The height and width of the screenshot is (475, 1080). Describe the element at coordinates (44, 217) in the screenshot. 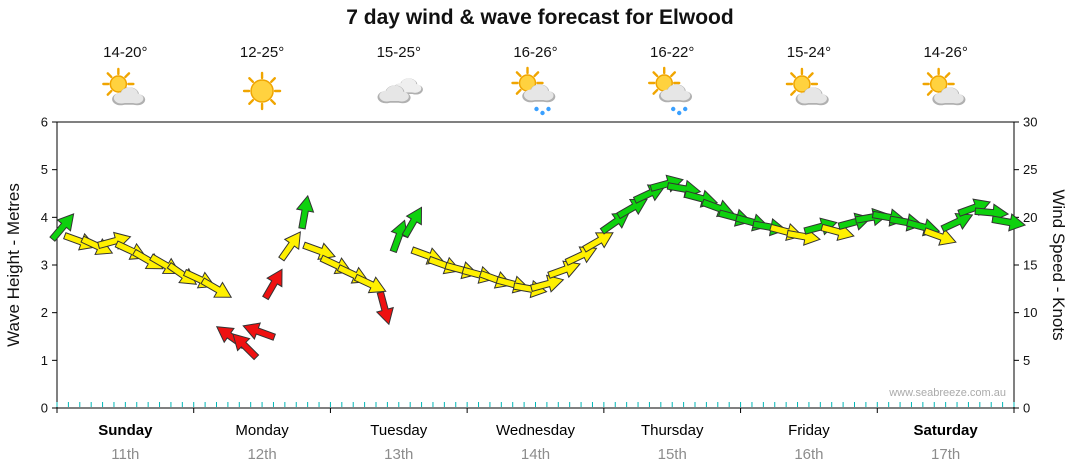

I see `left-axis-tick-label: 4` at that location.